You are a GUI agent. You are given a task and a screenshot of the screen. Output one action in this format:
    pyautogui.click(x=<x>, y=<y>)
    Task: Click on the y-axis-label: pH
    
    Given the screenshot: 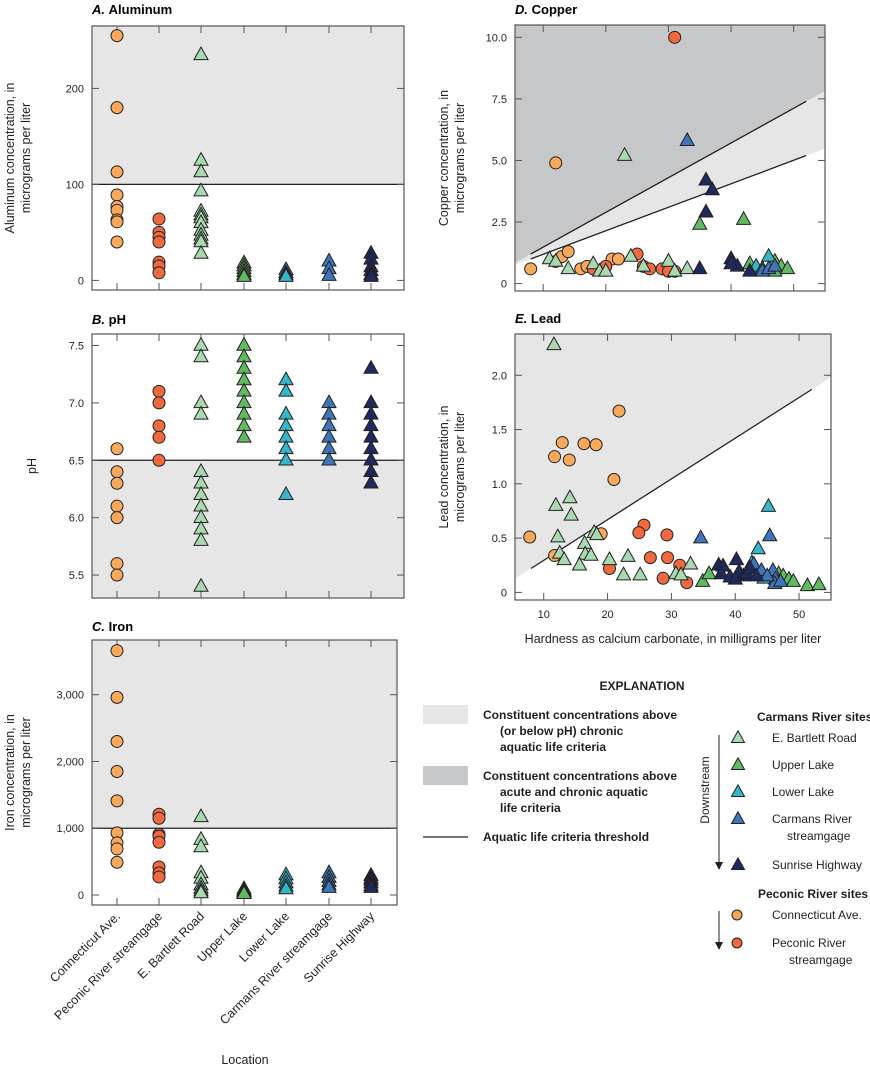 What is the action you would take?
    pyautogui.click(x=32, y=466)
    